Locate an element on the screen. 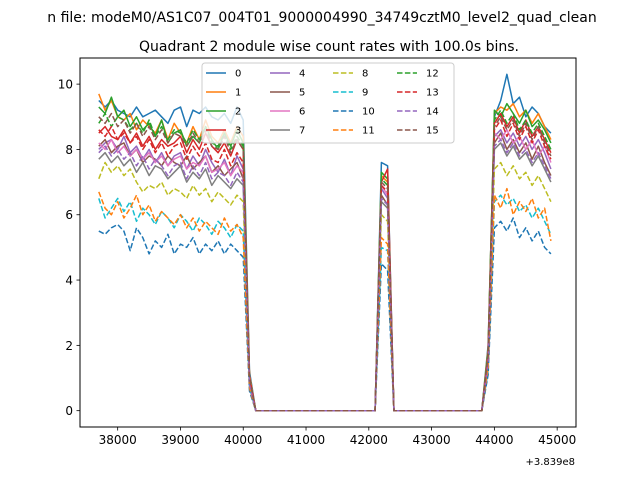 The image size is (640, 480). x-tick-label: 40000 is located at coordinates (243, 440).